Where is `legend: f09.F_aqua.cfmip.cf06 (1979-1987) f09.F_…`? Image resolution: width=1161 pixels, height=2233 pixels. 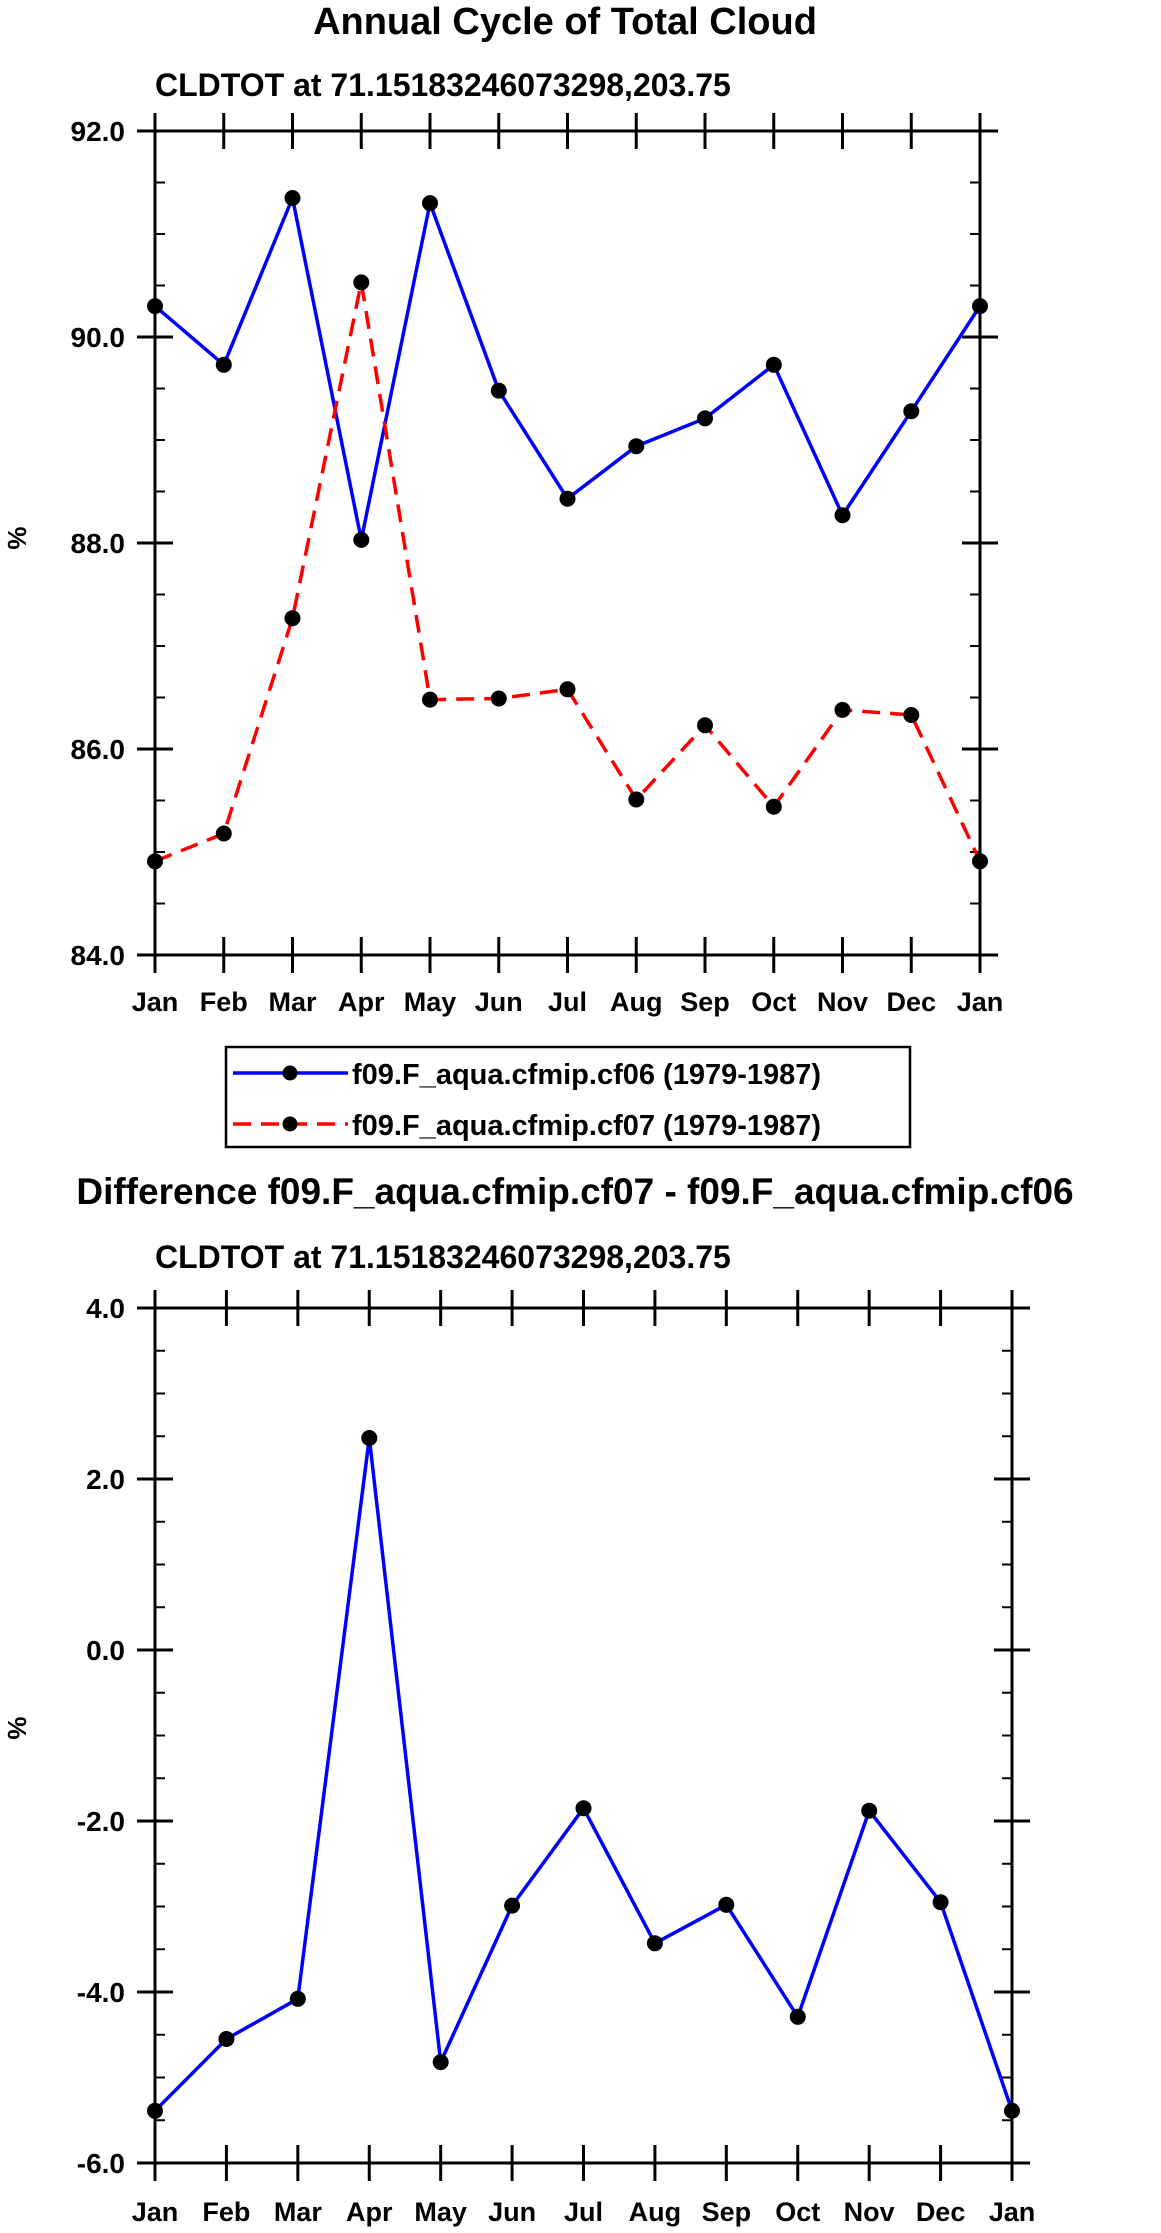 legend: f09.F_aqua.cfmip.cf06 (1979-1987) f09.F_… is located at coordinates (568, 1097).